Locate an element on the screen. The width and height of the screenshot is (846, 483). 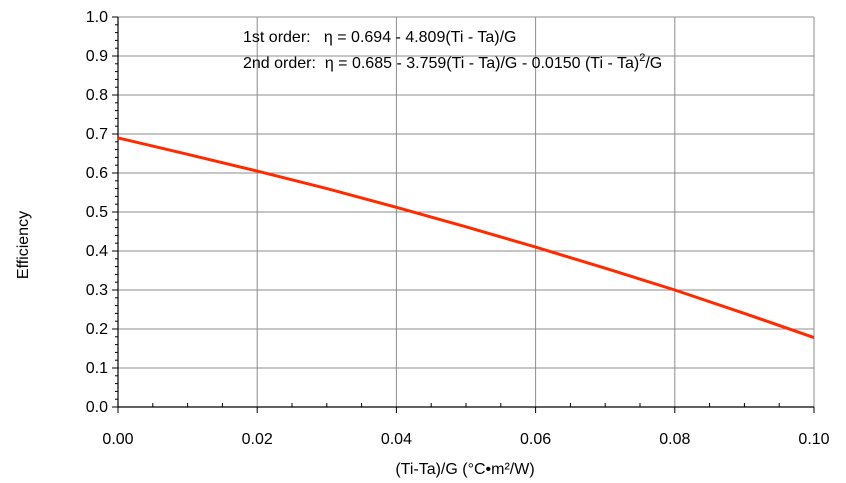
y-tick-label: 0.4 is located at coordinates (97, 251).